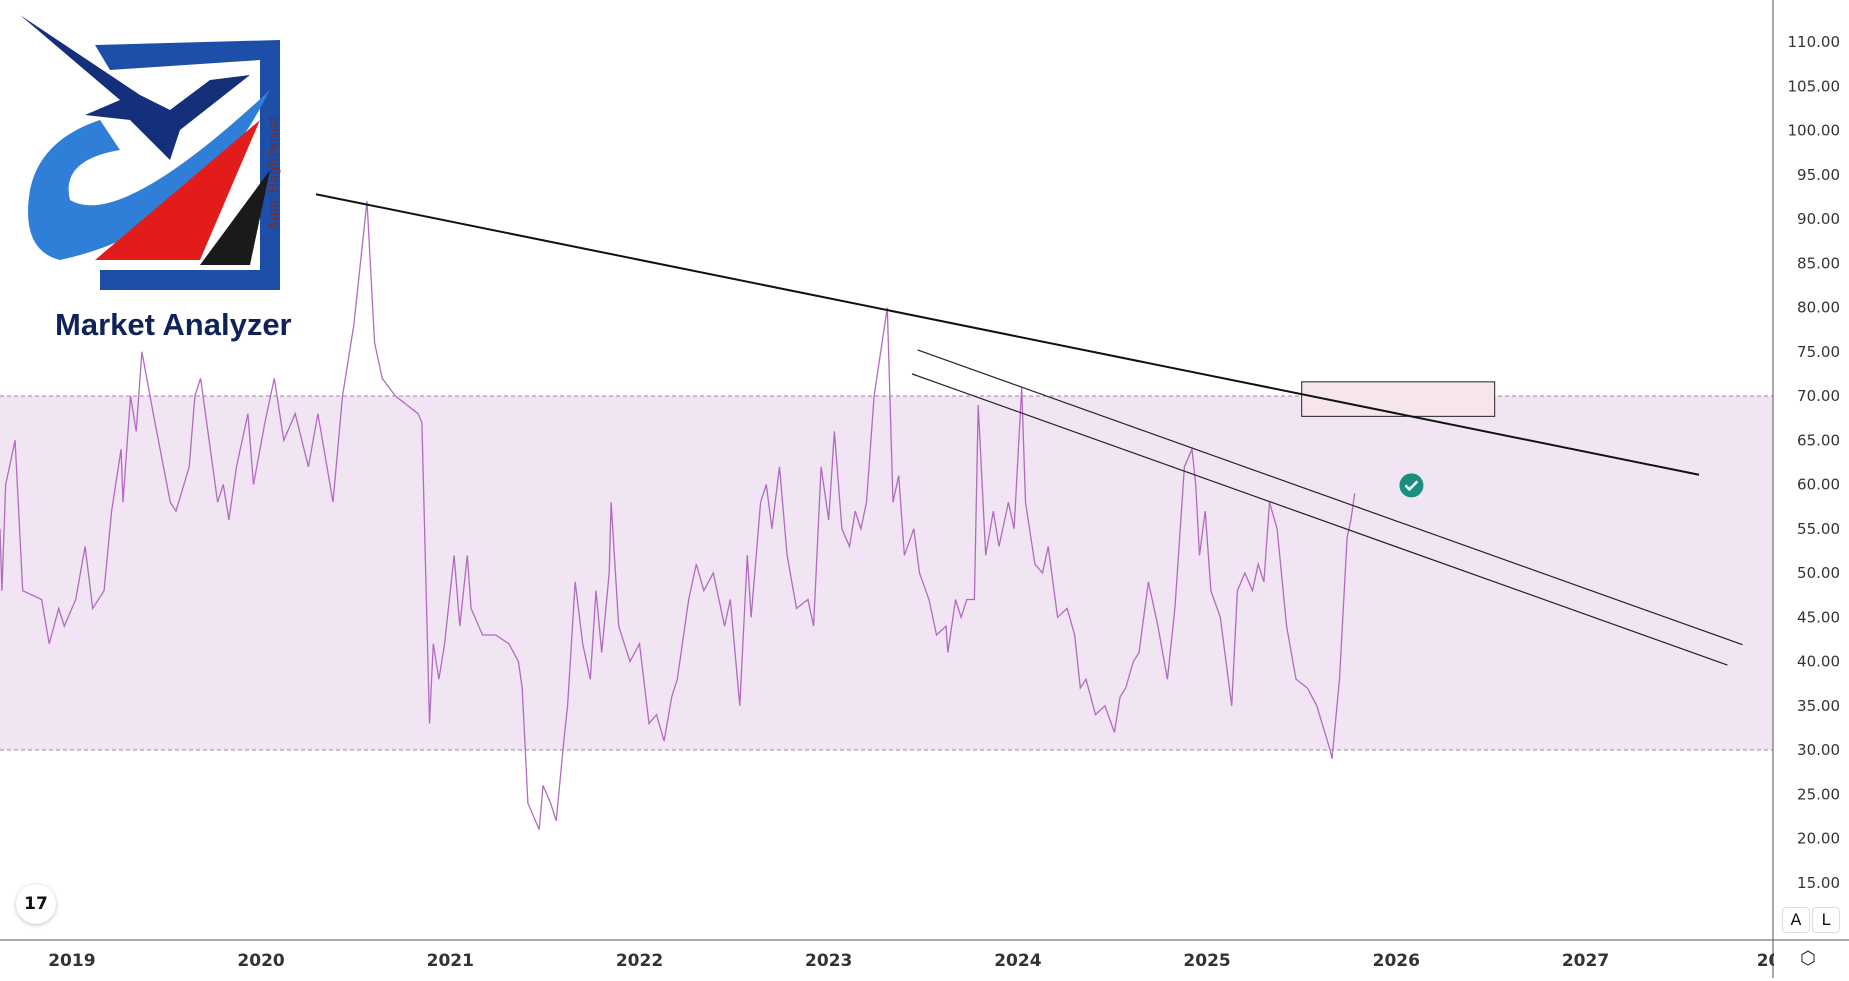  What do you see at coordinates (1808, 958) in the screenshot?
I see `settings-hexagon-icon: ⬡` at bounding box center [1808, 958].